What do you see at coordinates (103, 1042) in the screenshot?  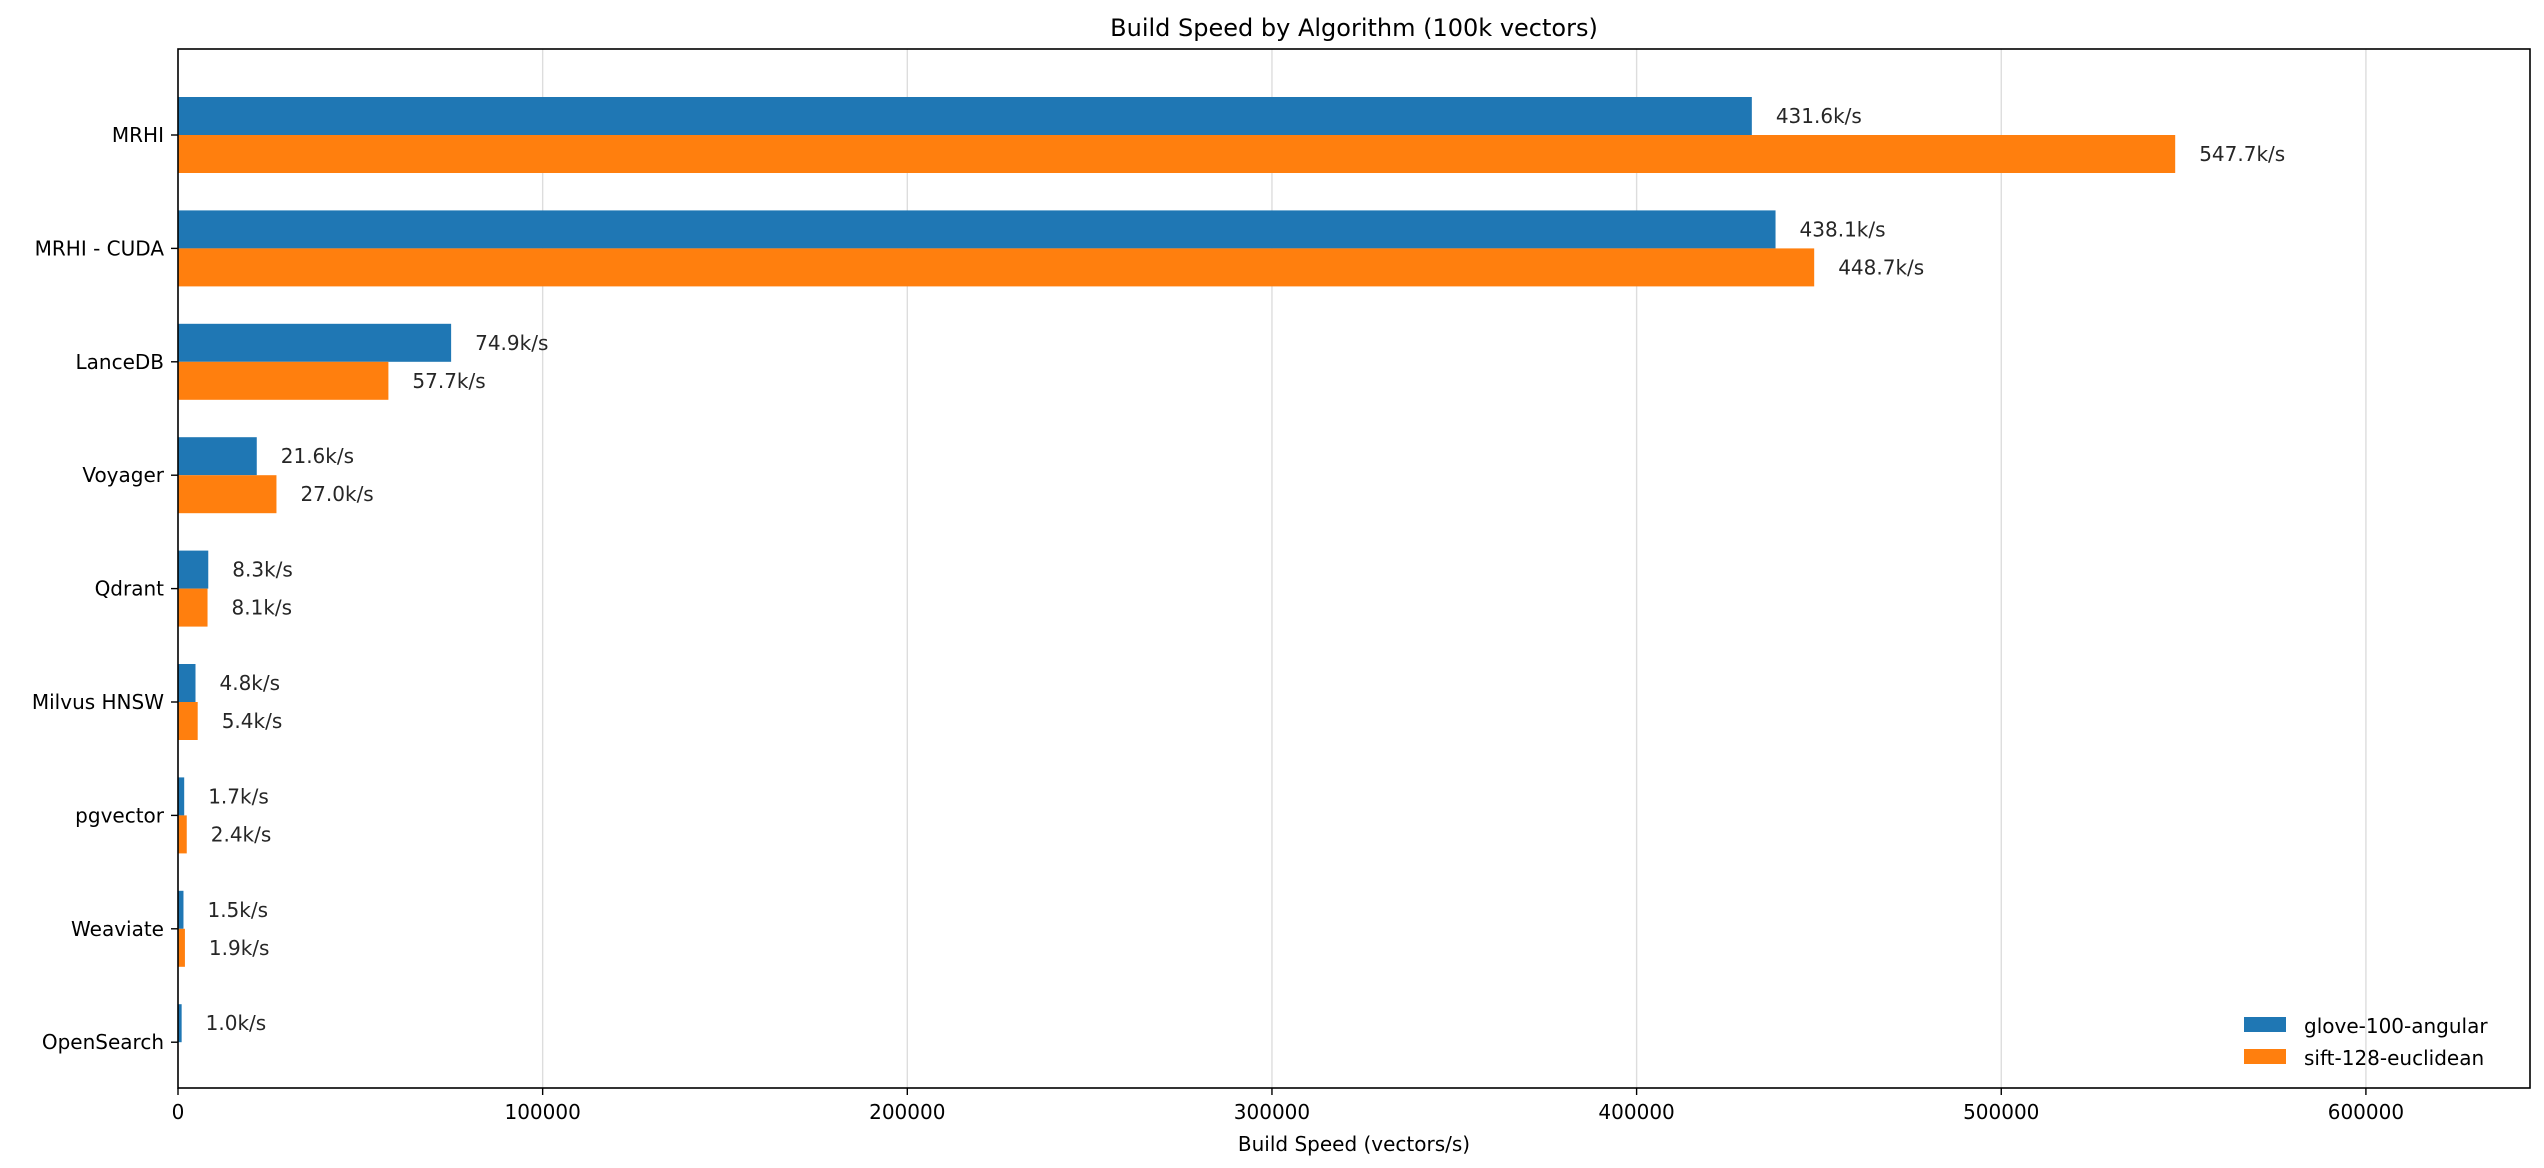 I see `category-label-opensearch: OpenSearch` at bounding box center [103, 1042].